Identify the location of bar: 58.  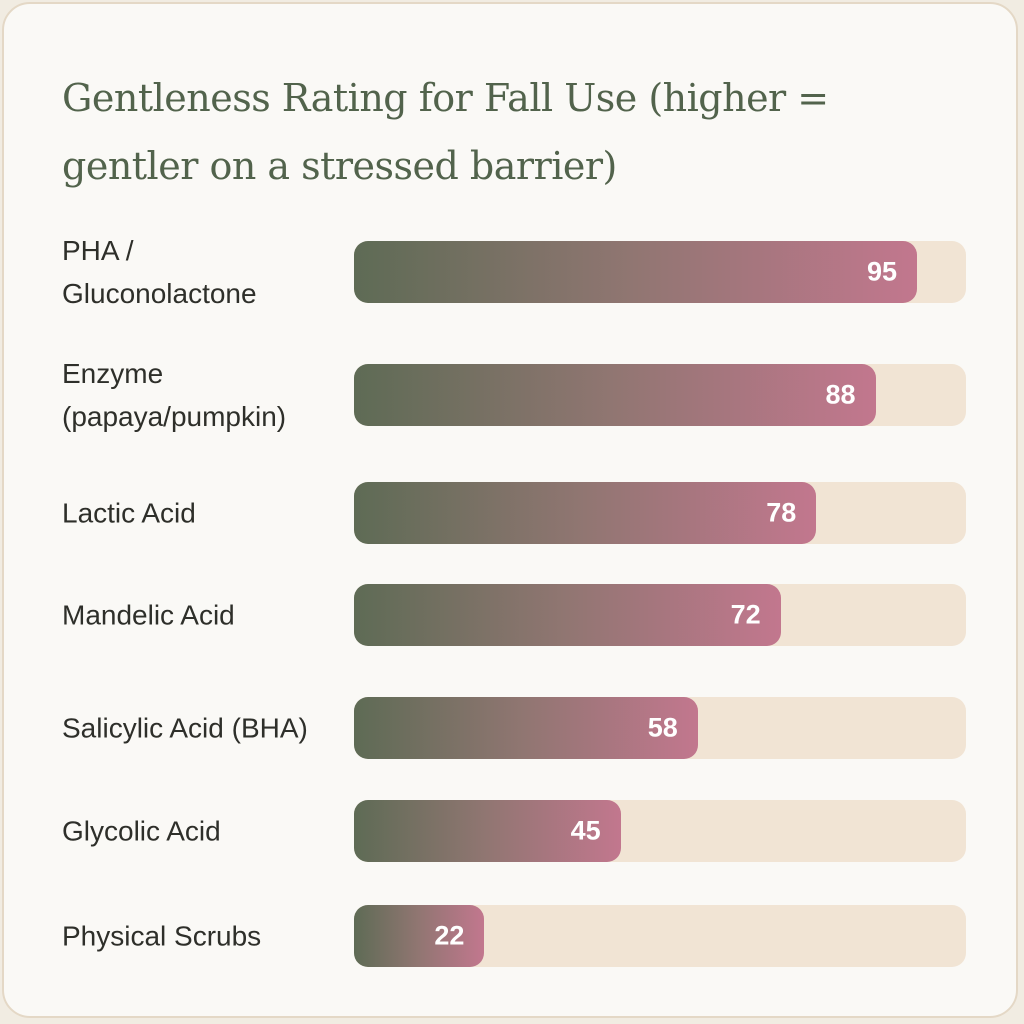
(526, 728).